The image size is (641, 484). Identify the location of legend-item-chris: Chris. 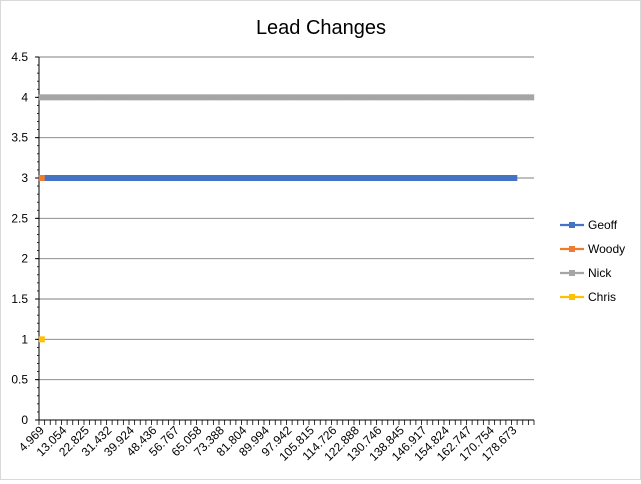
(588, 297).